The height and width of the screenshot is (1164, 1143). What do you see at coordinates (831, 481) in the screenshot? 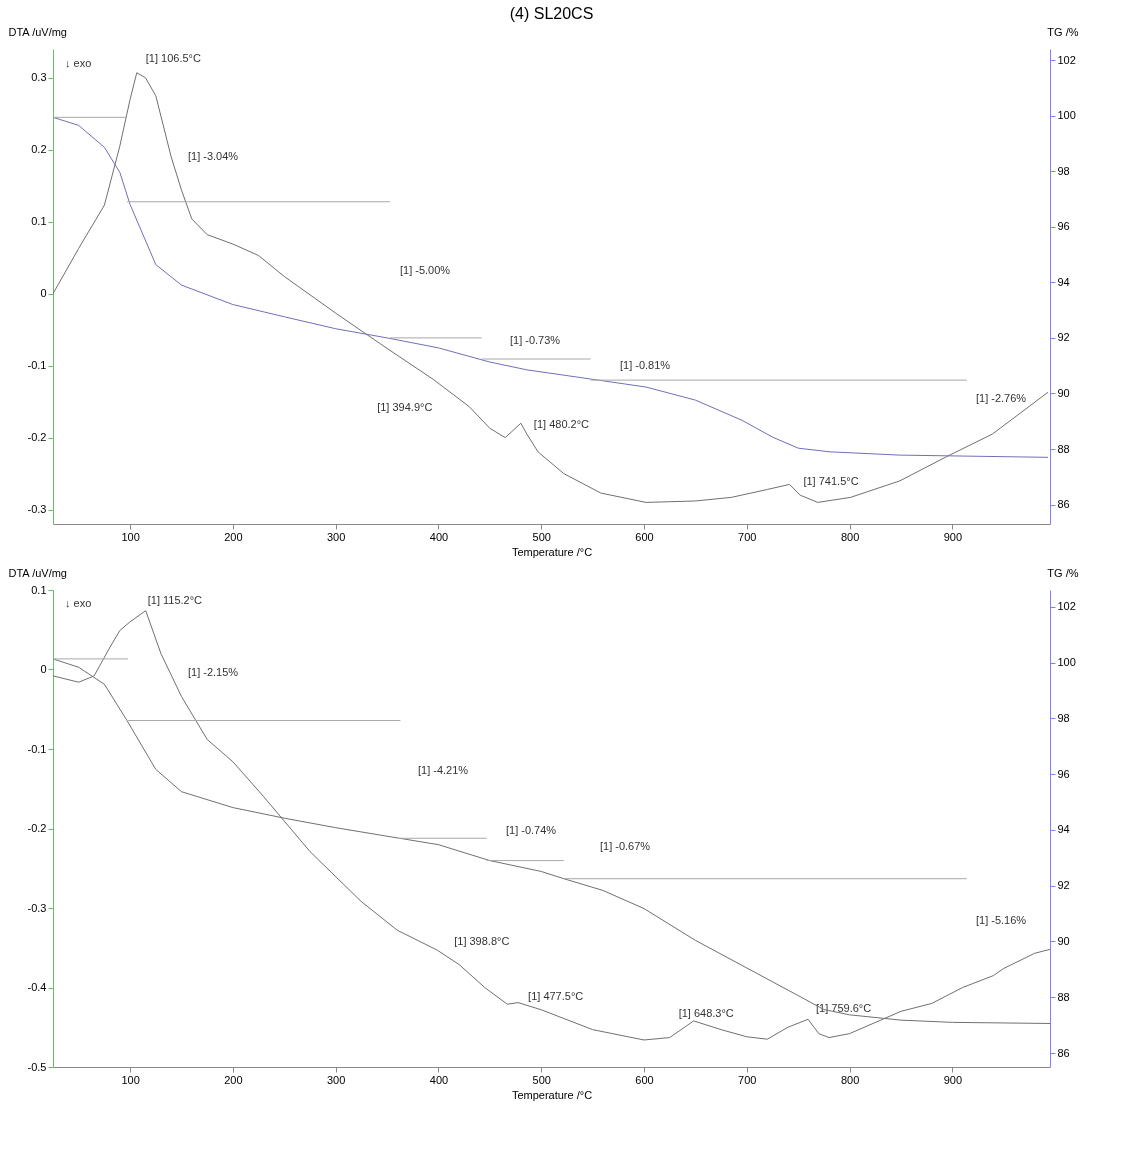
I see `annotation: [1] 741.5°C` at bounding box center [831, 481].